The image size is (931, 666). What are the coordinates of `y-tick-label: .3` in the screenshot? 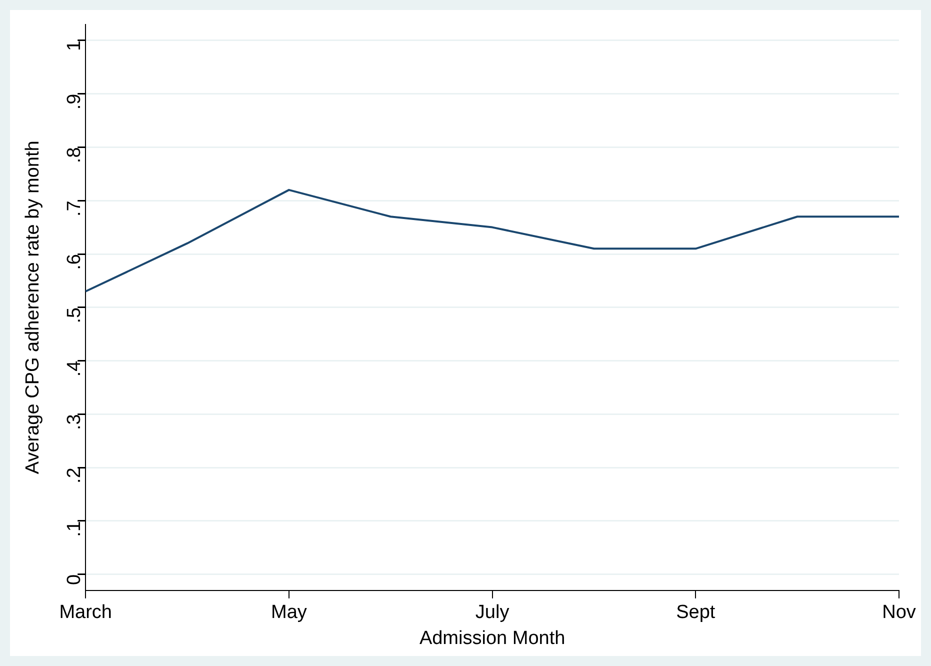 It's located at (74, 422).